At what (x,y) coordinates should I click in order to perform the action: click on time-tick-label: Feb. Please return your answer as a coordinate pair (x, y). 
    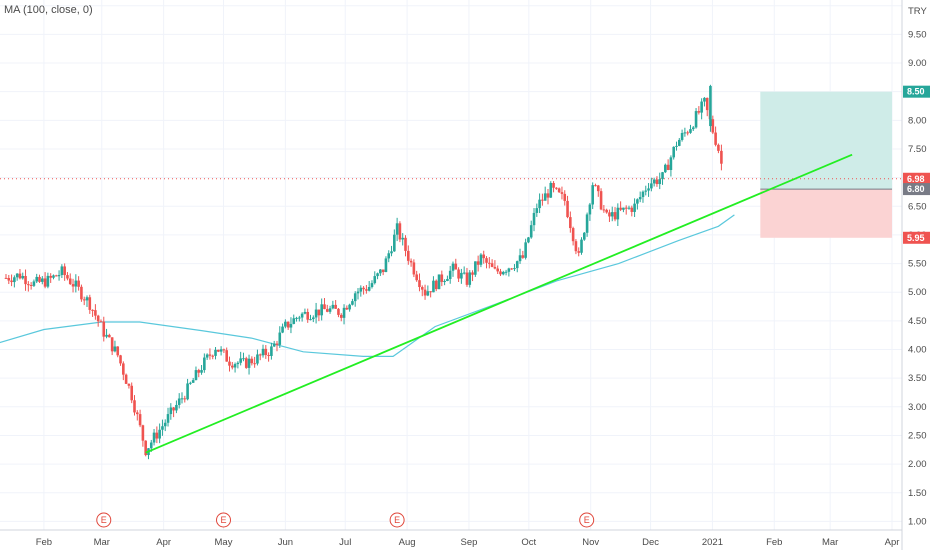
    Looking at the image, I should click on (774, 542).